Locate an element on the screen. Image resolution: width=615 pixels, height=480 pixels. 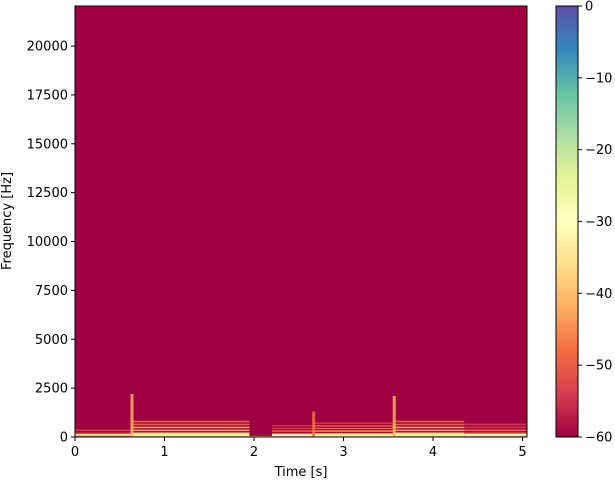
y-axis-title: Frequency [Hz] is located at coordinates (7, 221).